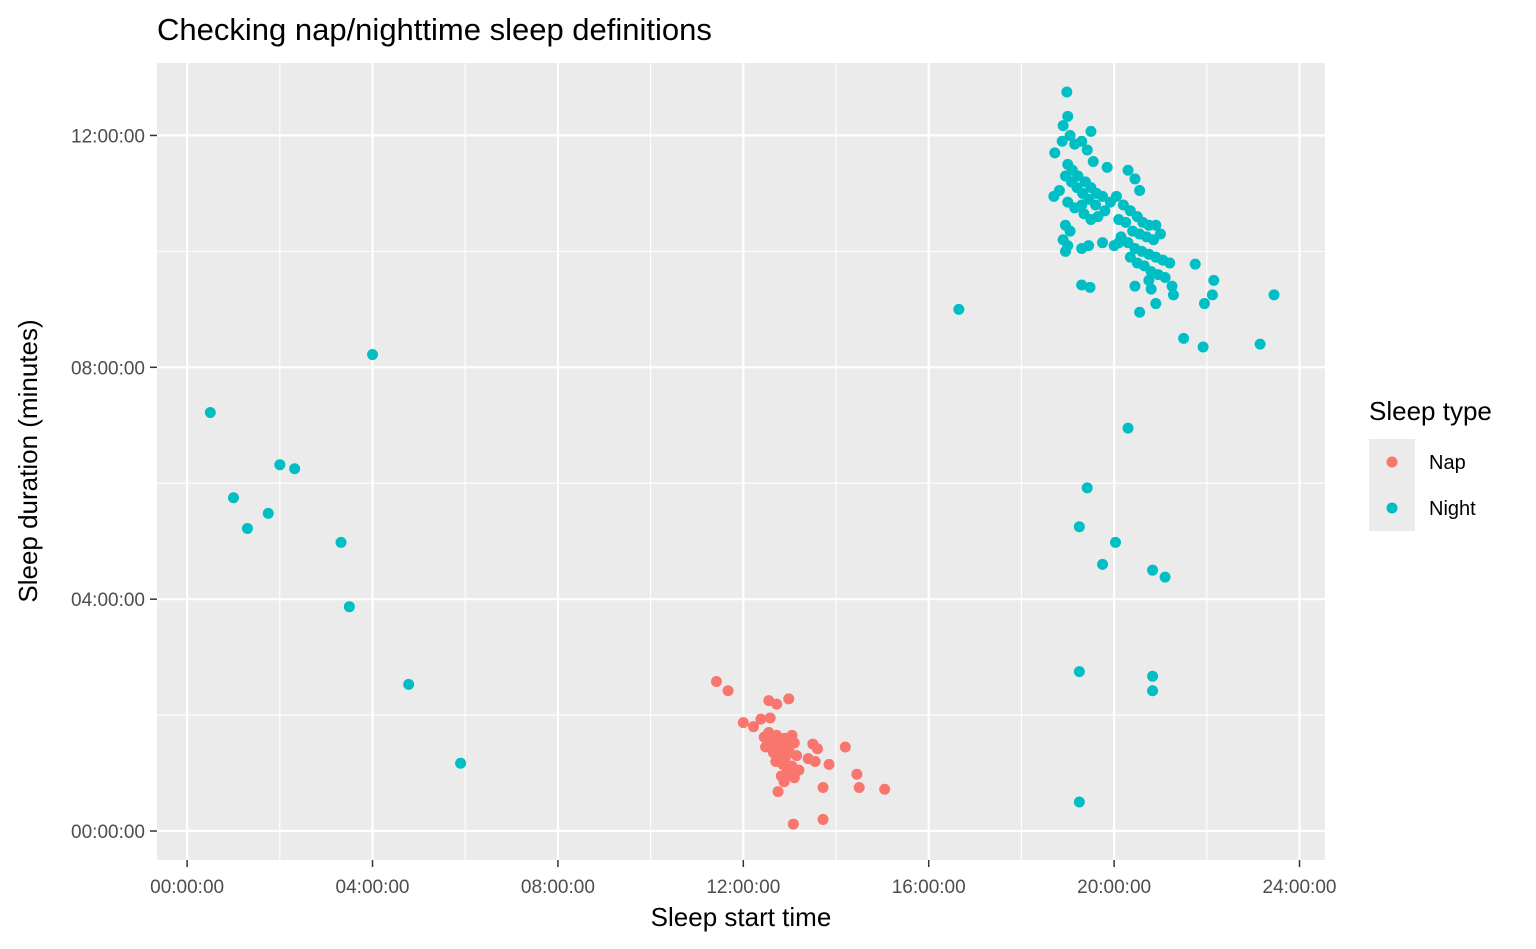 This screenshot has height=949, width=1536. I want to click on y-axis-title: Sleep duration (minutes), so click(28, 460).